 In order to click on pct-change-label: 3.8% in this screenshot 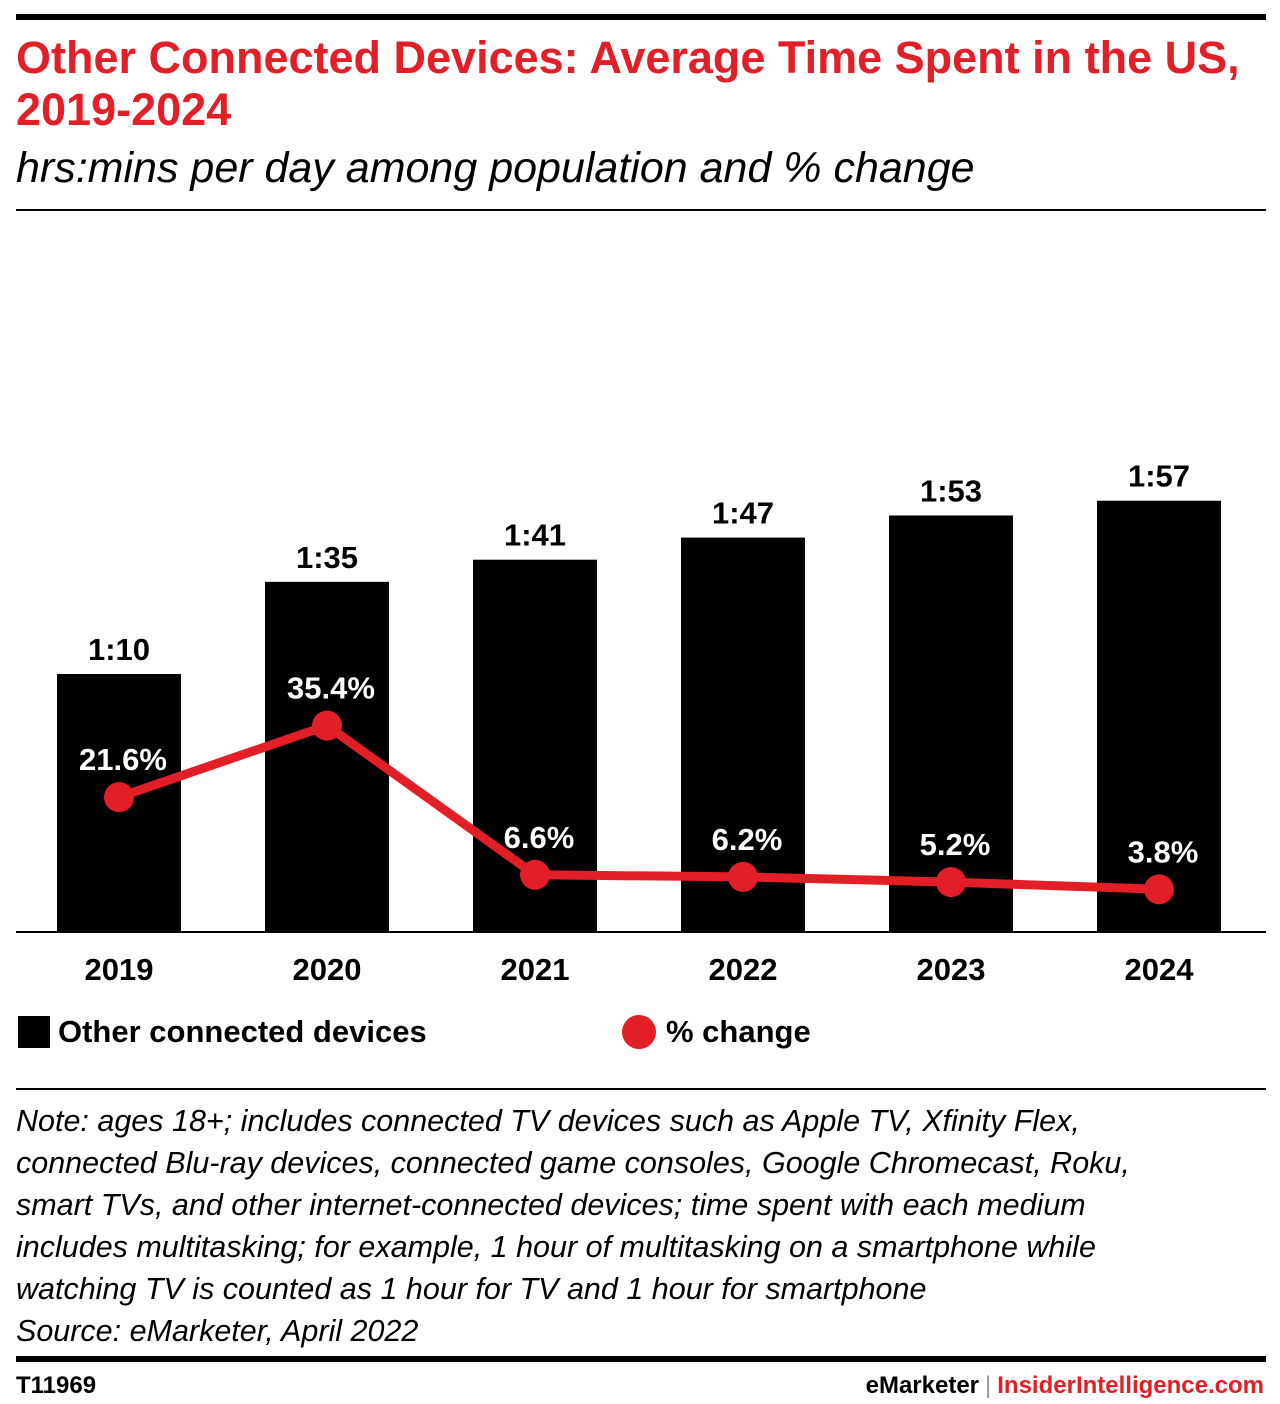, I will do `click(1163, 851)`.